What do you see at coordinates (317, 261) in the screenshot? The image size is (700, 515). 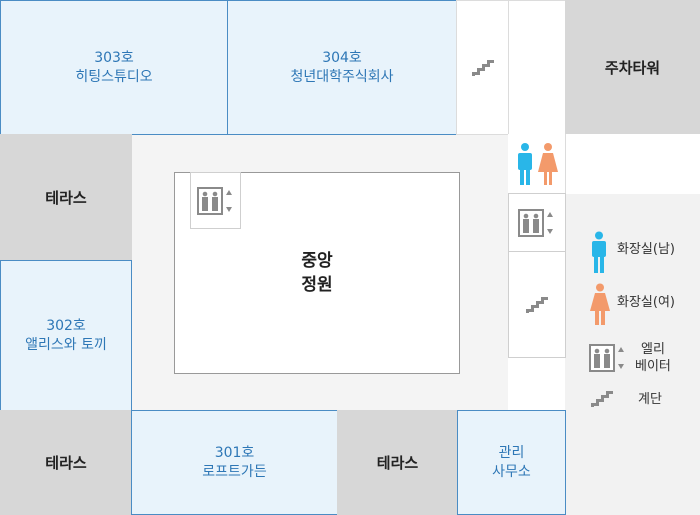 I see `garden-line1: 중앙` at bounding box center [317, 261].